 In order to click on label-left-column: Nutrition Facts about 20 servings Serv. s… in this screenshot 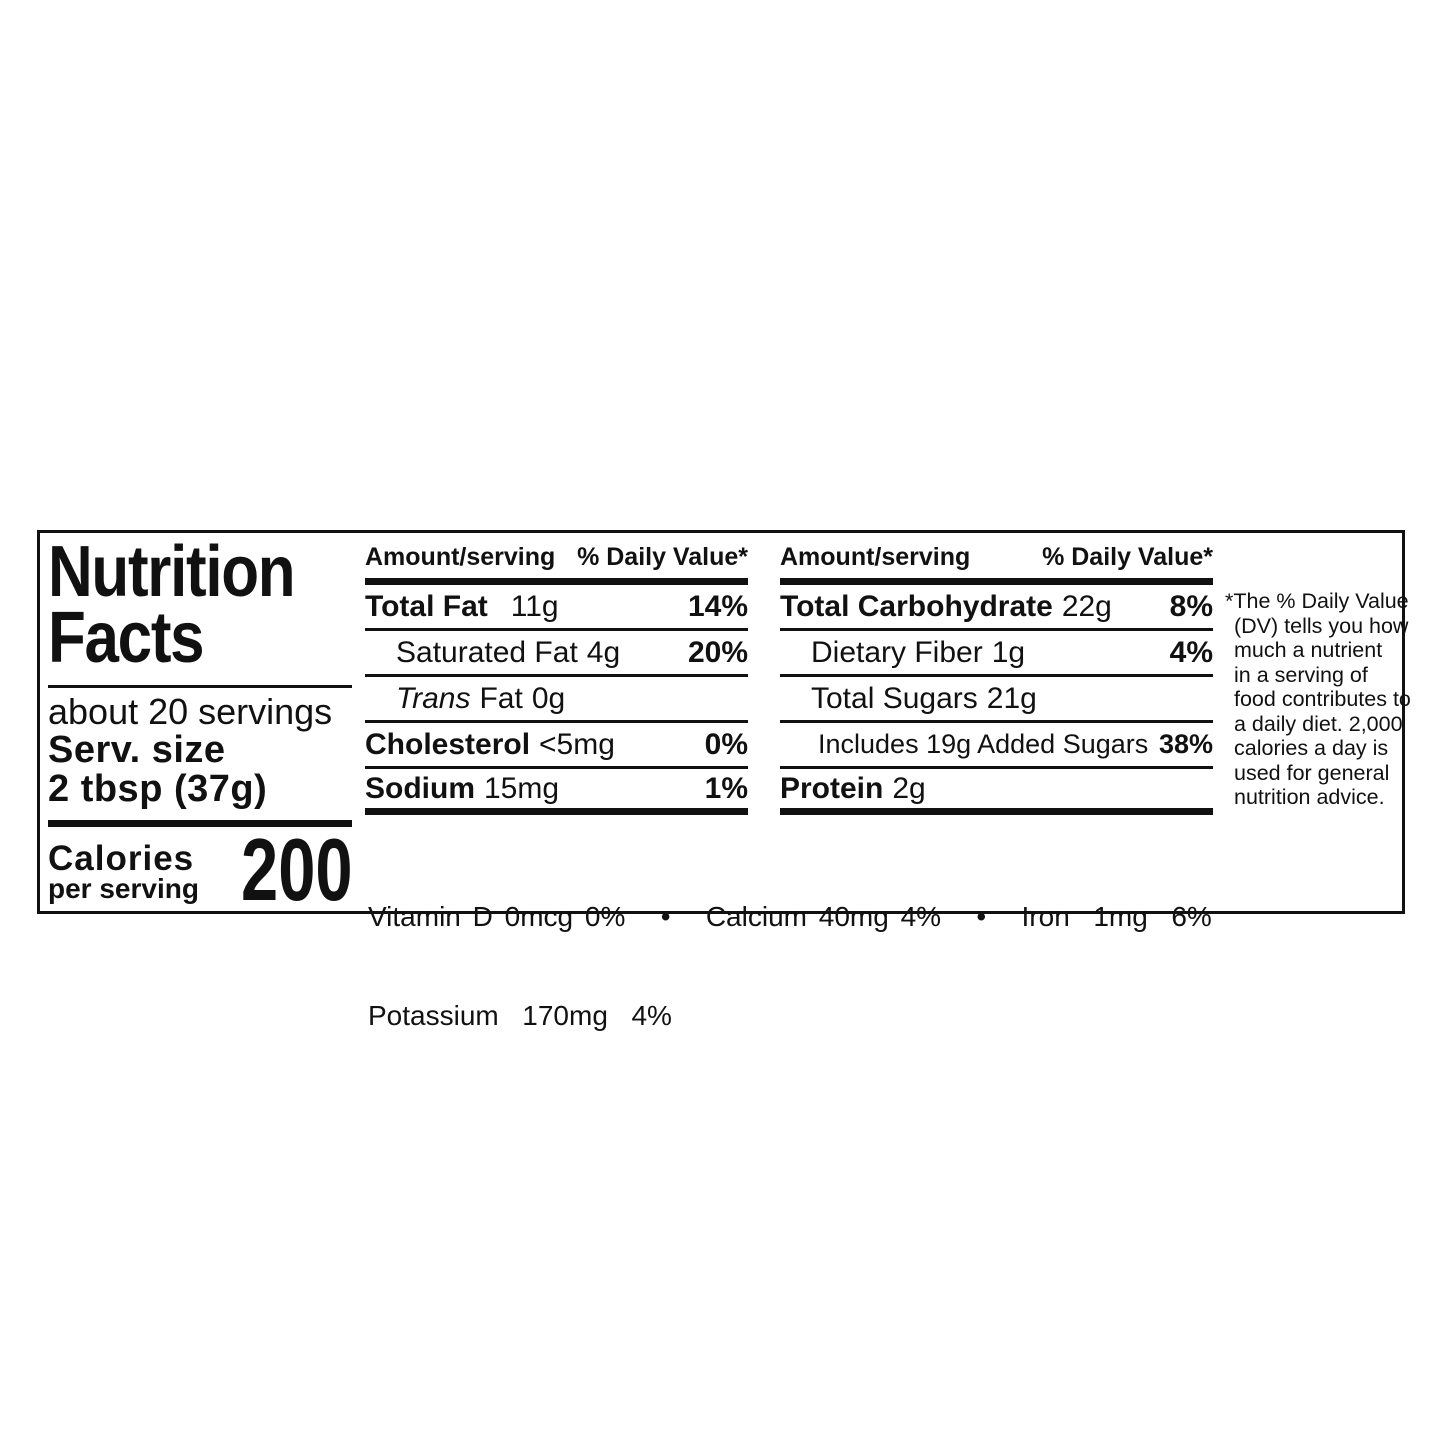, I will do `click(200, 727)`.